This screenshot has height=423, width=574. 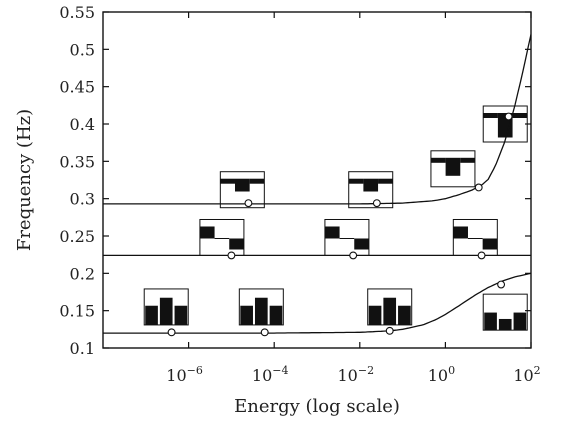 What do you see at coordinates (77, 161) in the screenshot?
I see `y-tick-label: 0.35` at bounding box center [77, 161].